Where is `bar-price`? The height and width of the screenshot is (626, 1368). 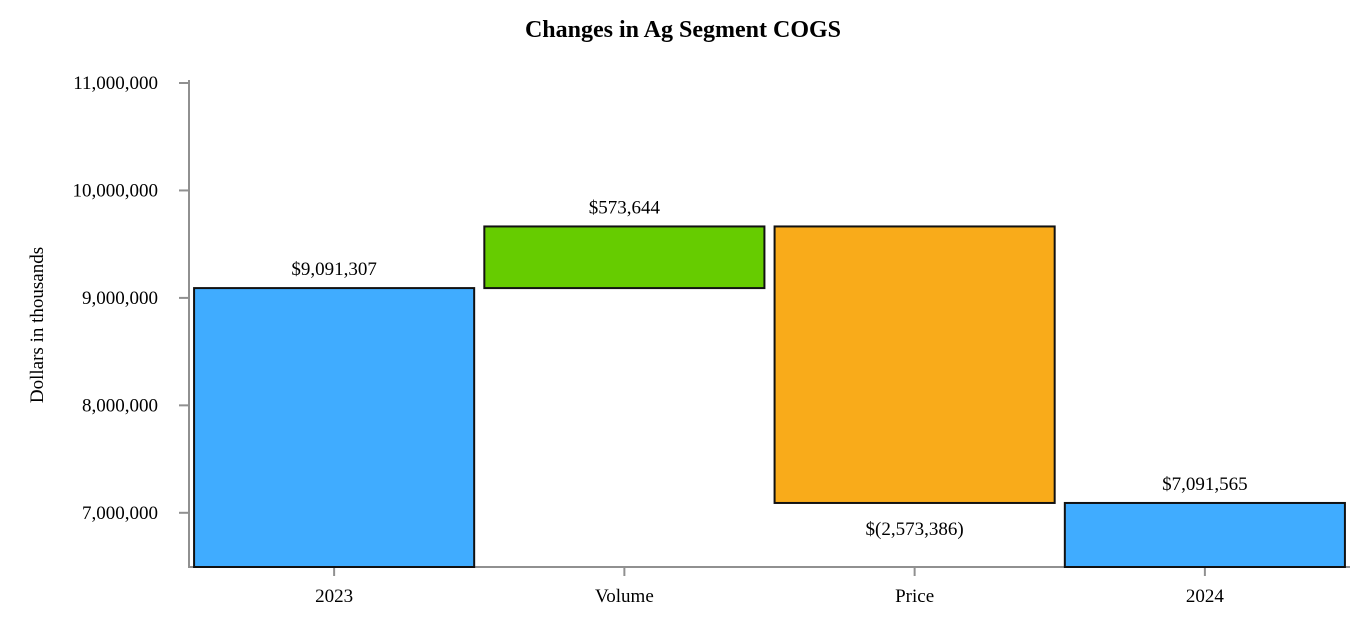 bar-price is located at coordinates (914, 364).